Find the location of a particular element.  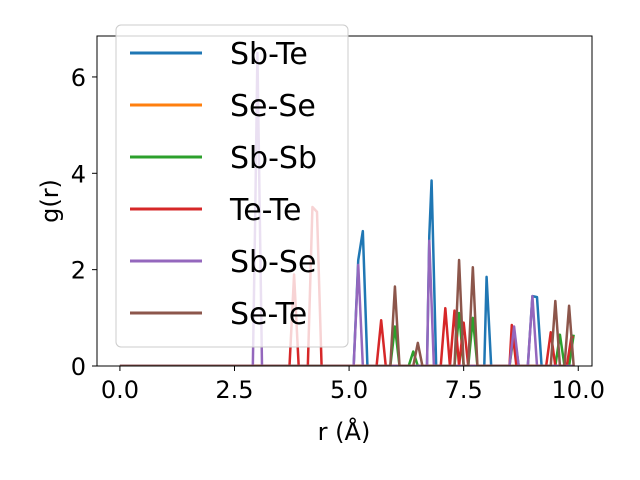

legend-label: Se-Se is located at coordinates (273, 106).